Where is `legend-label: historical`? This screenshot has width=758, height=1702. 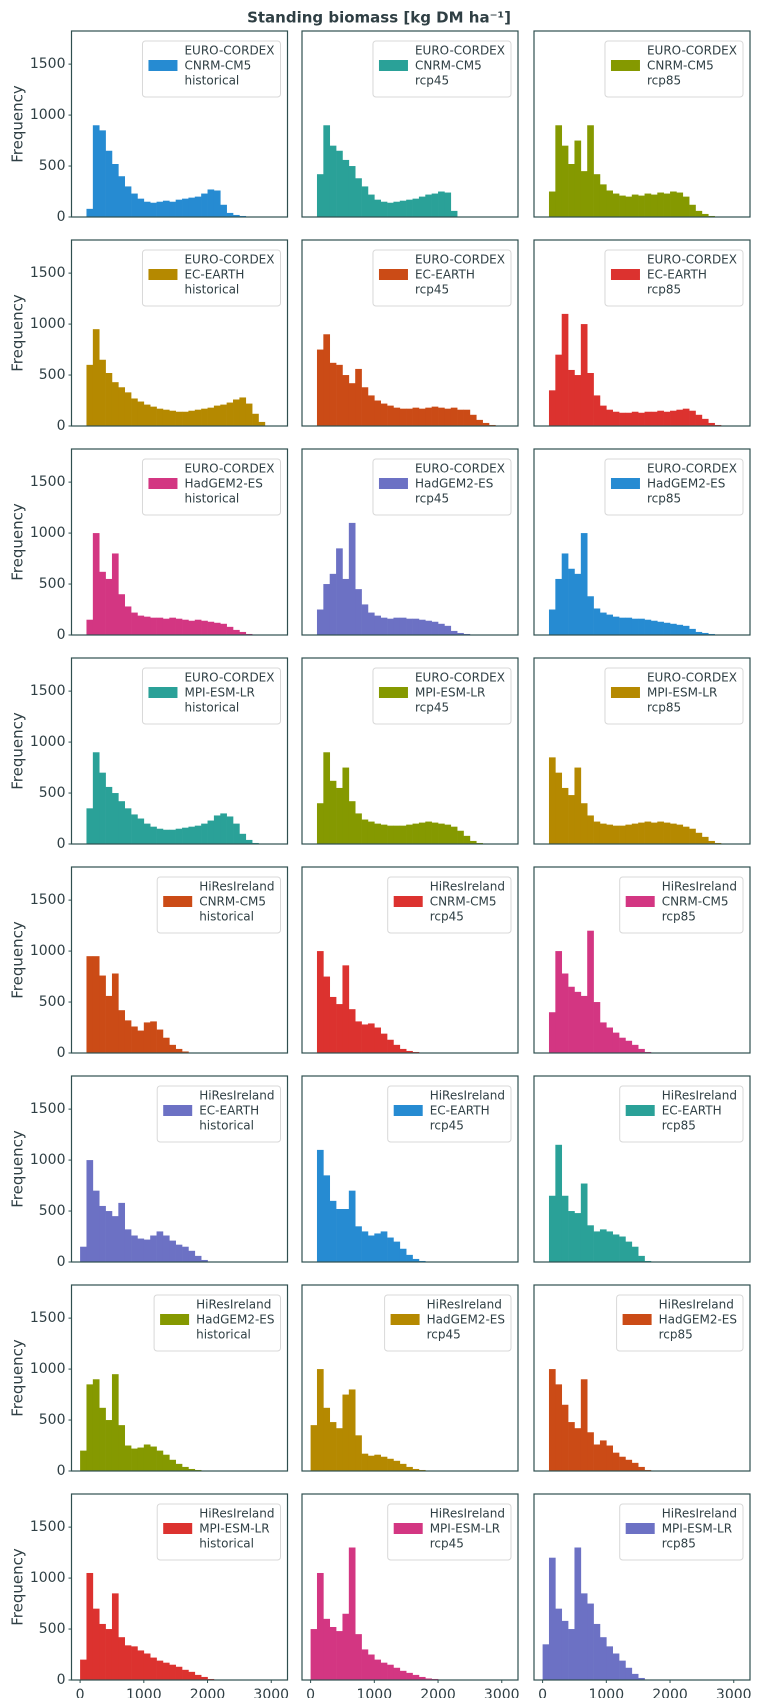 legend-label: historical is located at coordinates (211, 290).